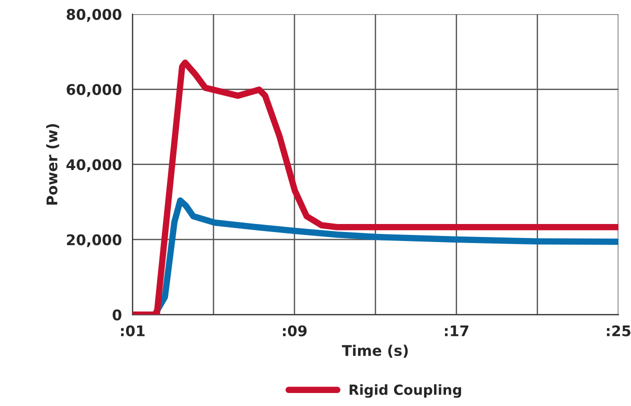 Image resolution: width=631 pixels, height=406 pixels. I want to click on y-axis-title: Power (w), so click(53, 164).